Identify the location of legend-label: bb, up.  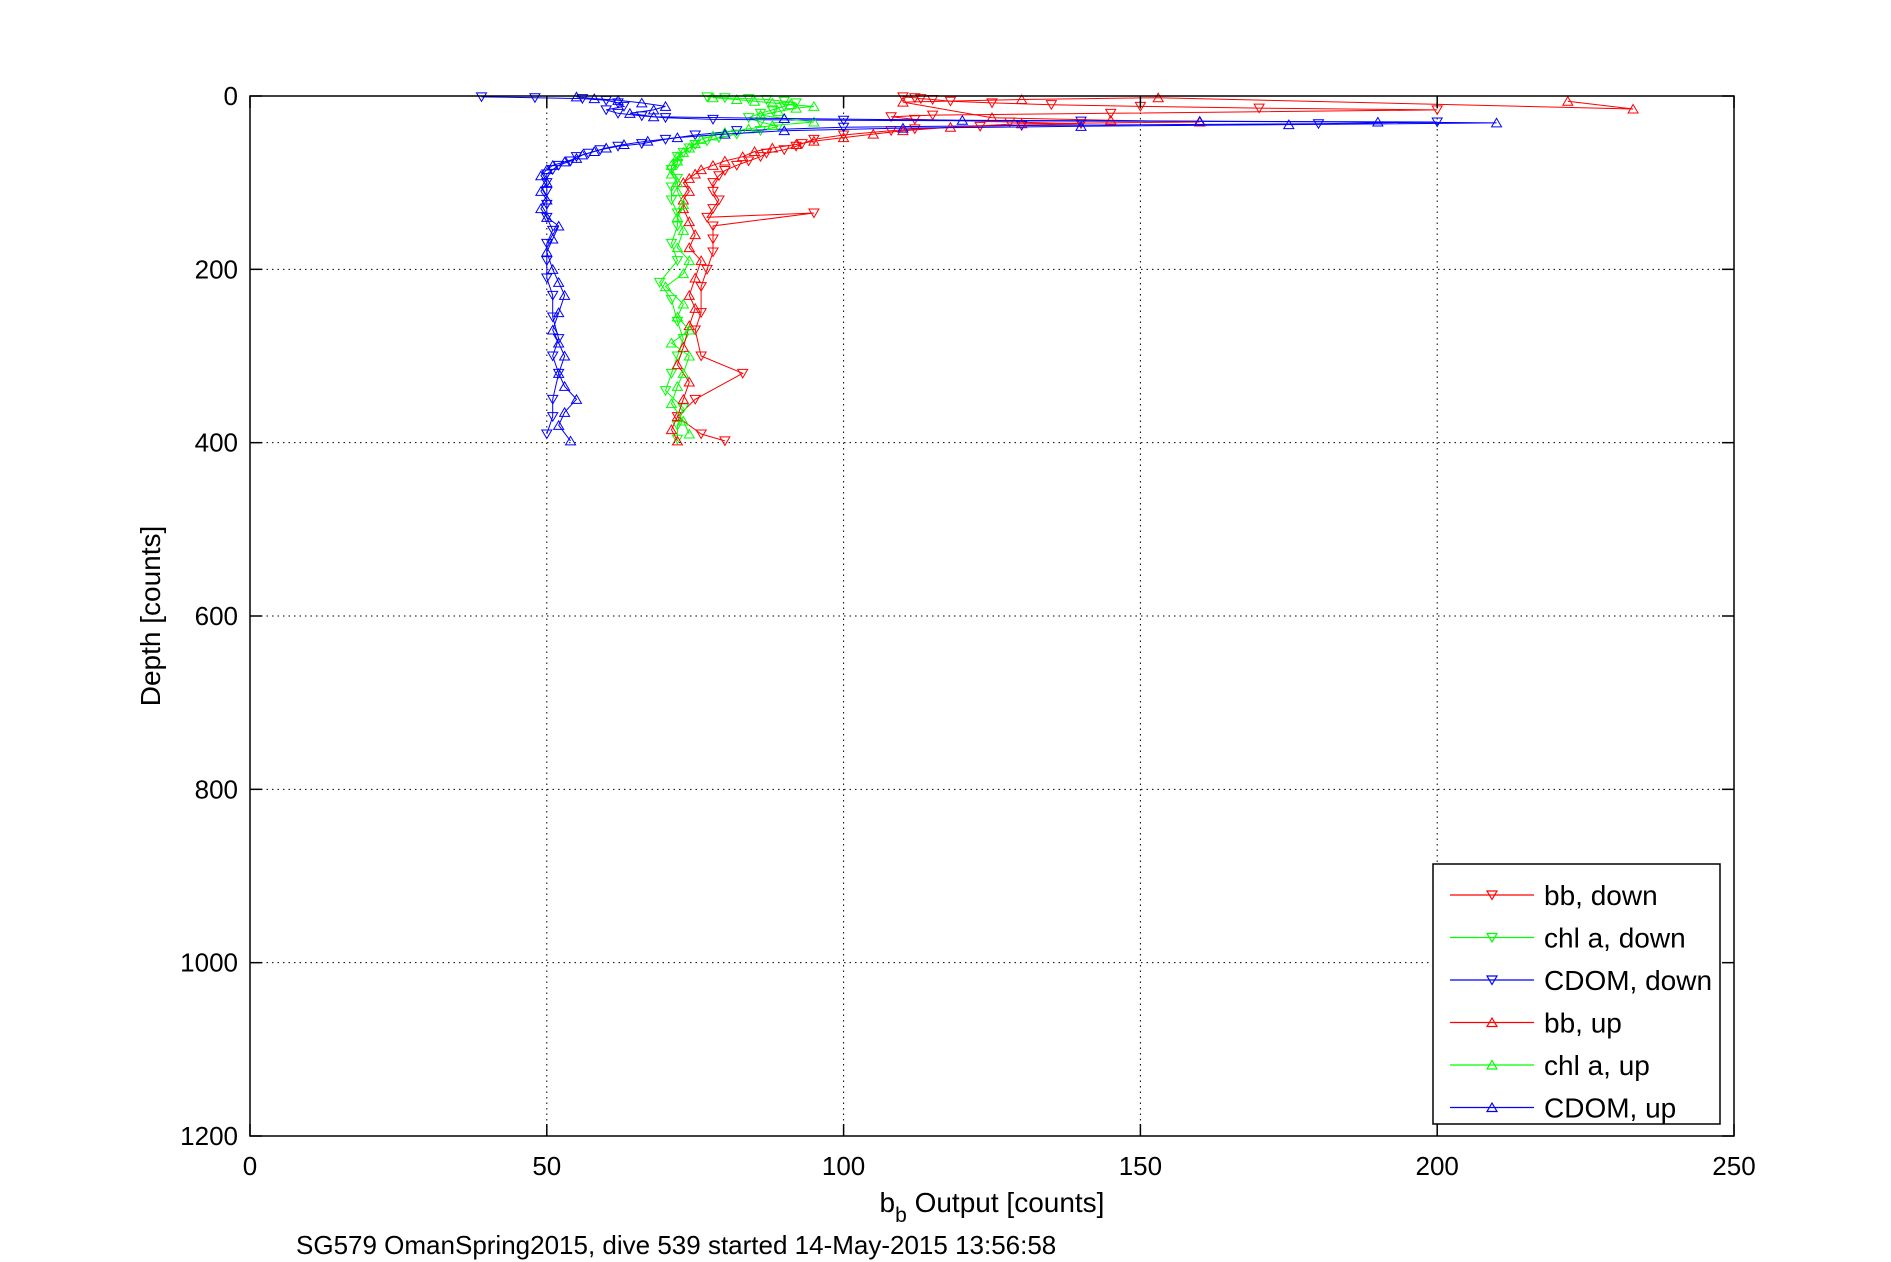
(1583, 1023).